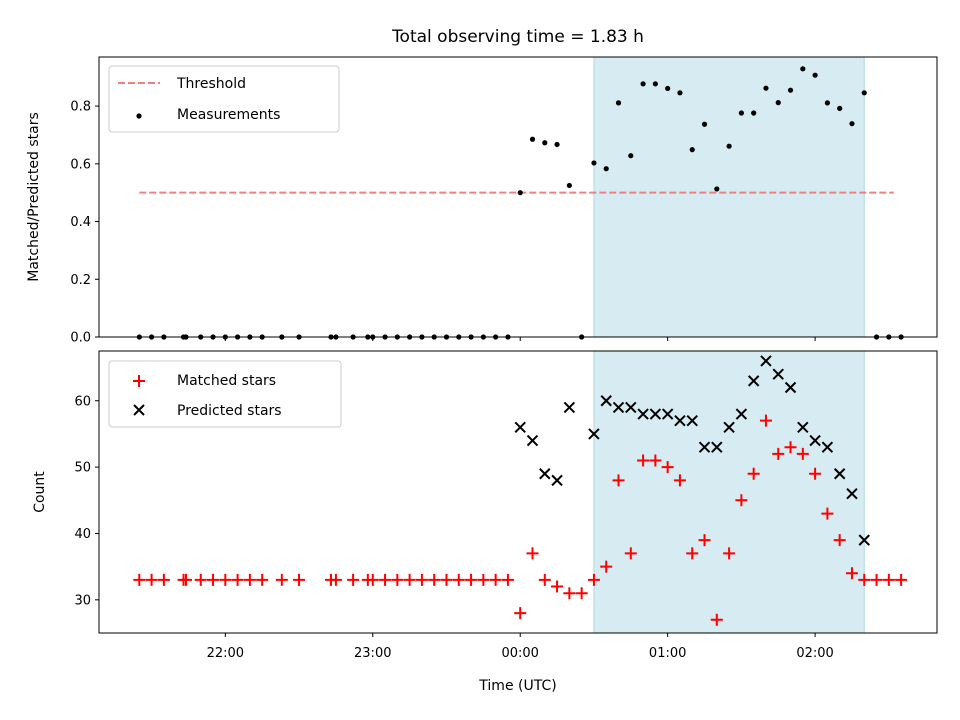 The width and height of the screenshot is (960, 720). What do you see at coordinates (80, 164) in the screenshot?
I see `top-y-tick-label: 0.6` at bounding box center [80, 164].